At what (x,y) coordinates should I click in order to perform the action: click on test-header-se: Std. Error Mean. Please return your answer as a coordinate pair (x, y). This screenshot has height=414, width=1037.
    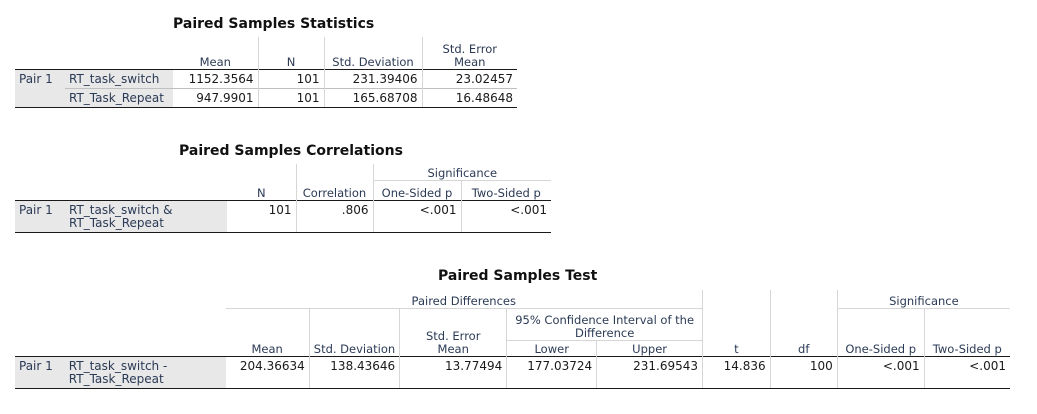
    Looking at the image, I should click on (453, 332).